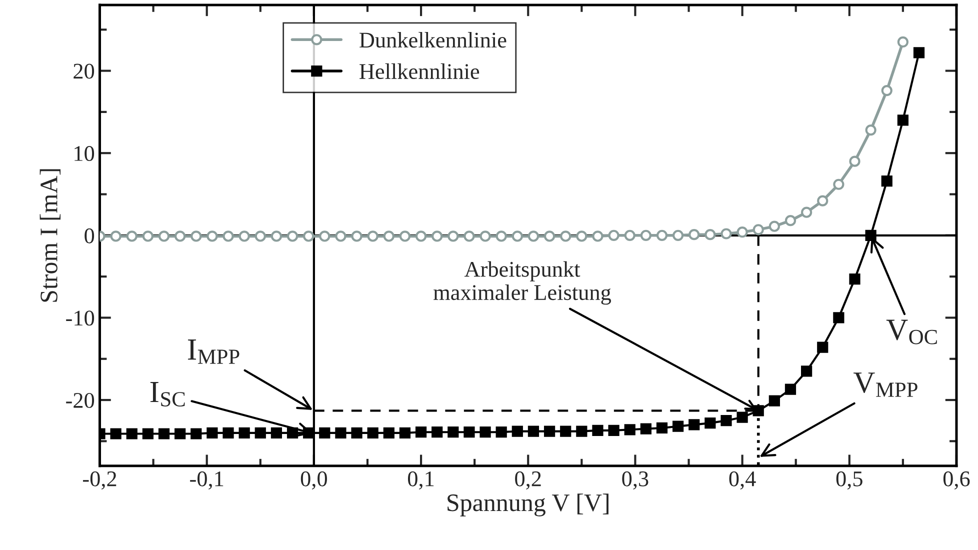 This screenshot has width=978, height=550. What do you see at coordinates (956, 480) in the screenshot?
I see `x-tick-label: 0,6` at bounding box center [956, 480].